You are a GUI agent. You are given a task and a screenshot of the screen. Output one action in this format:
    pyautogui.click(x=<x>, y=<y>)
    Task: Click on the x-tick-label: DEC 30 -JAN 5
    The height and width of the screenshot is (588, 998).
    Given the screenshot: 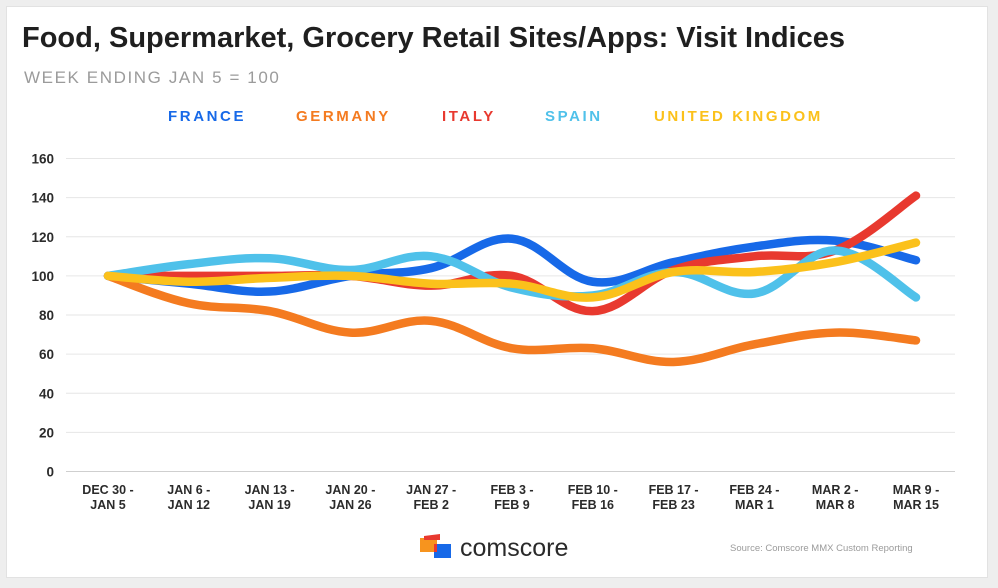 What is the action you would take?
    pyautogui.click(x=107, y=497)
    